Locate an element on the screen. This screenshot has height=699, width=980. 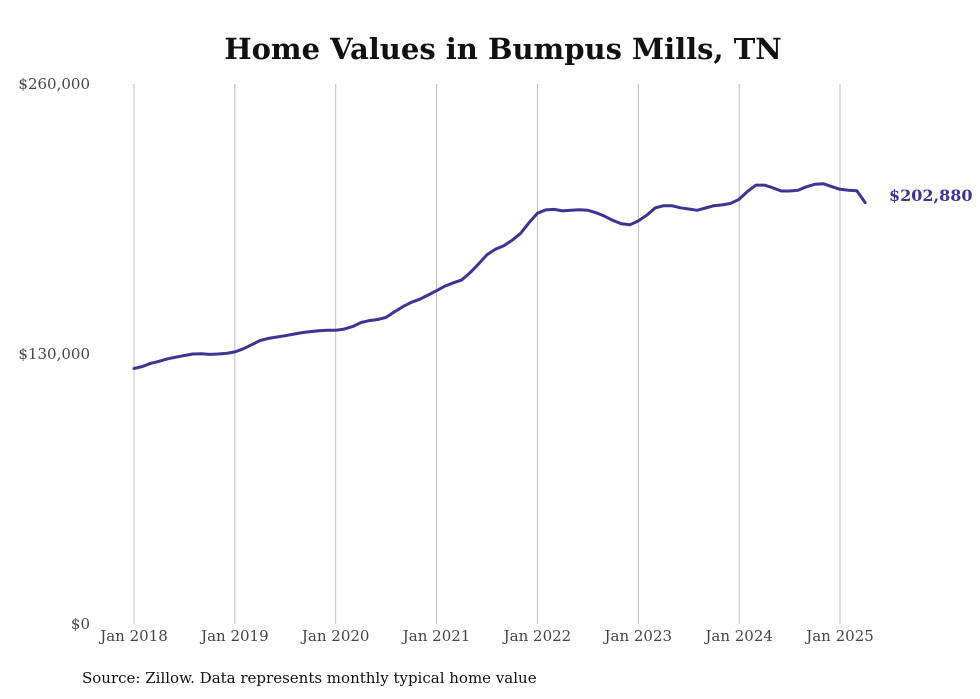
x-tick-label: Jan 2018 is located at coordinates (133, 636).